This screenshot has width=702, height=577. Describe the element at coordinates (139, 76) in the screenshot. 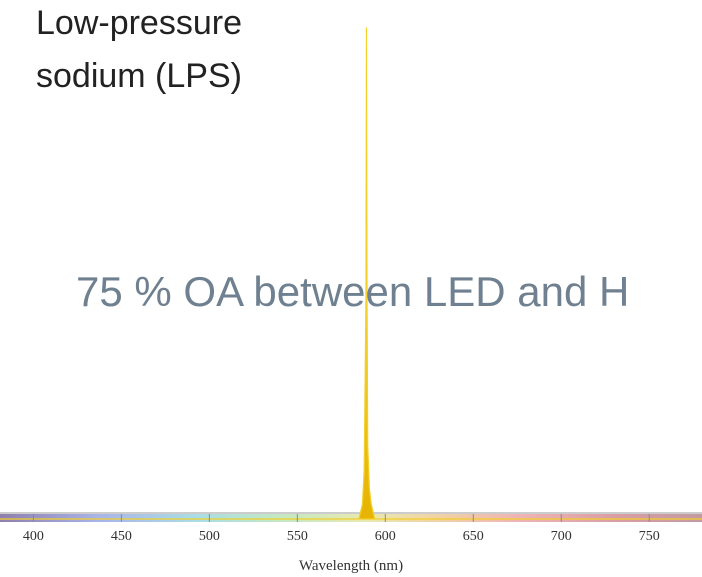

I see `chart-title-line-2: sodium (LPS)` at that location.